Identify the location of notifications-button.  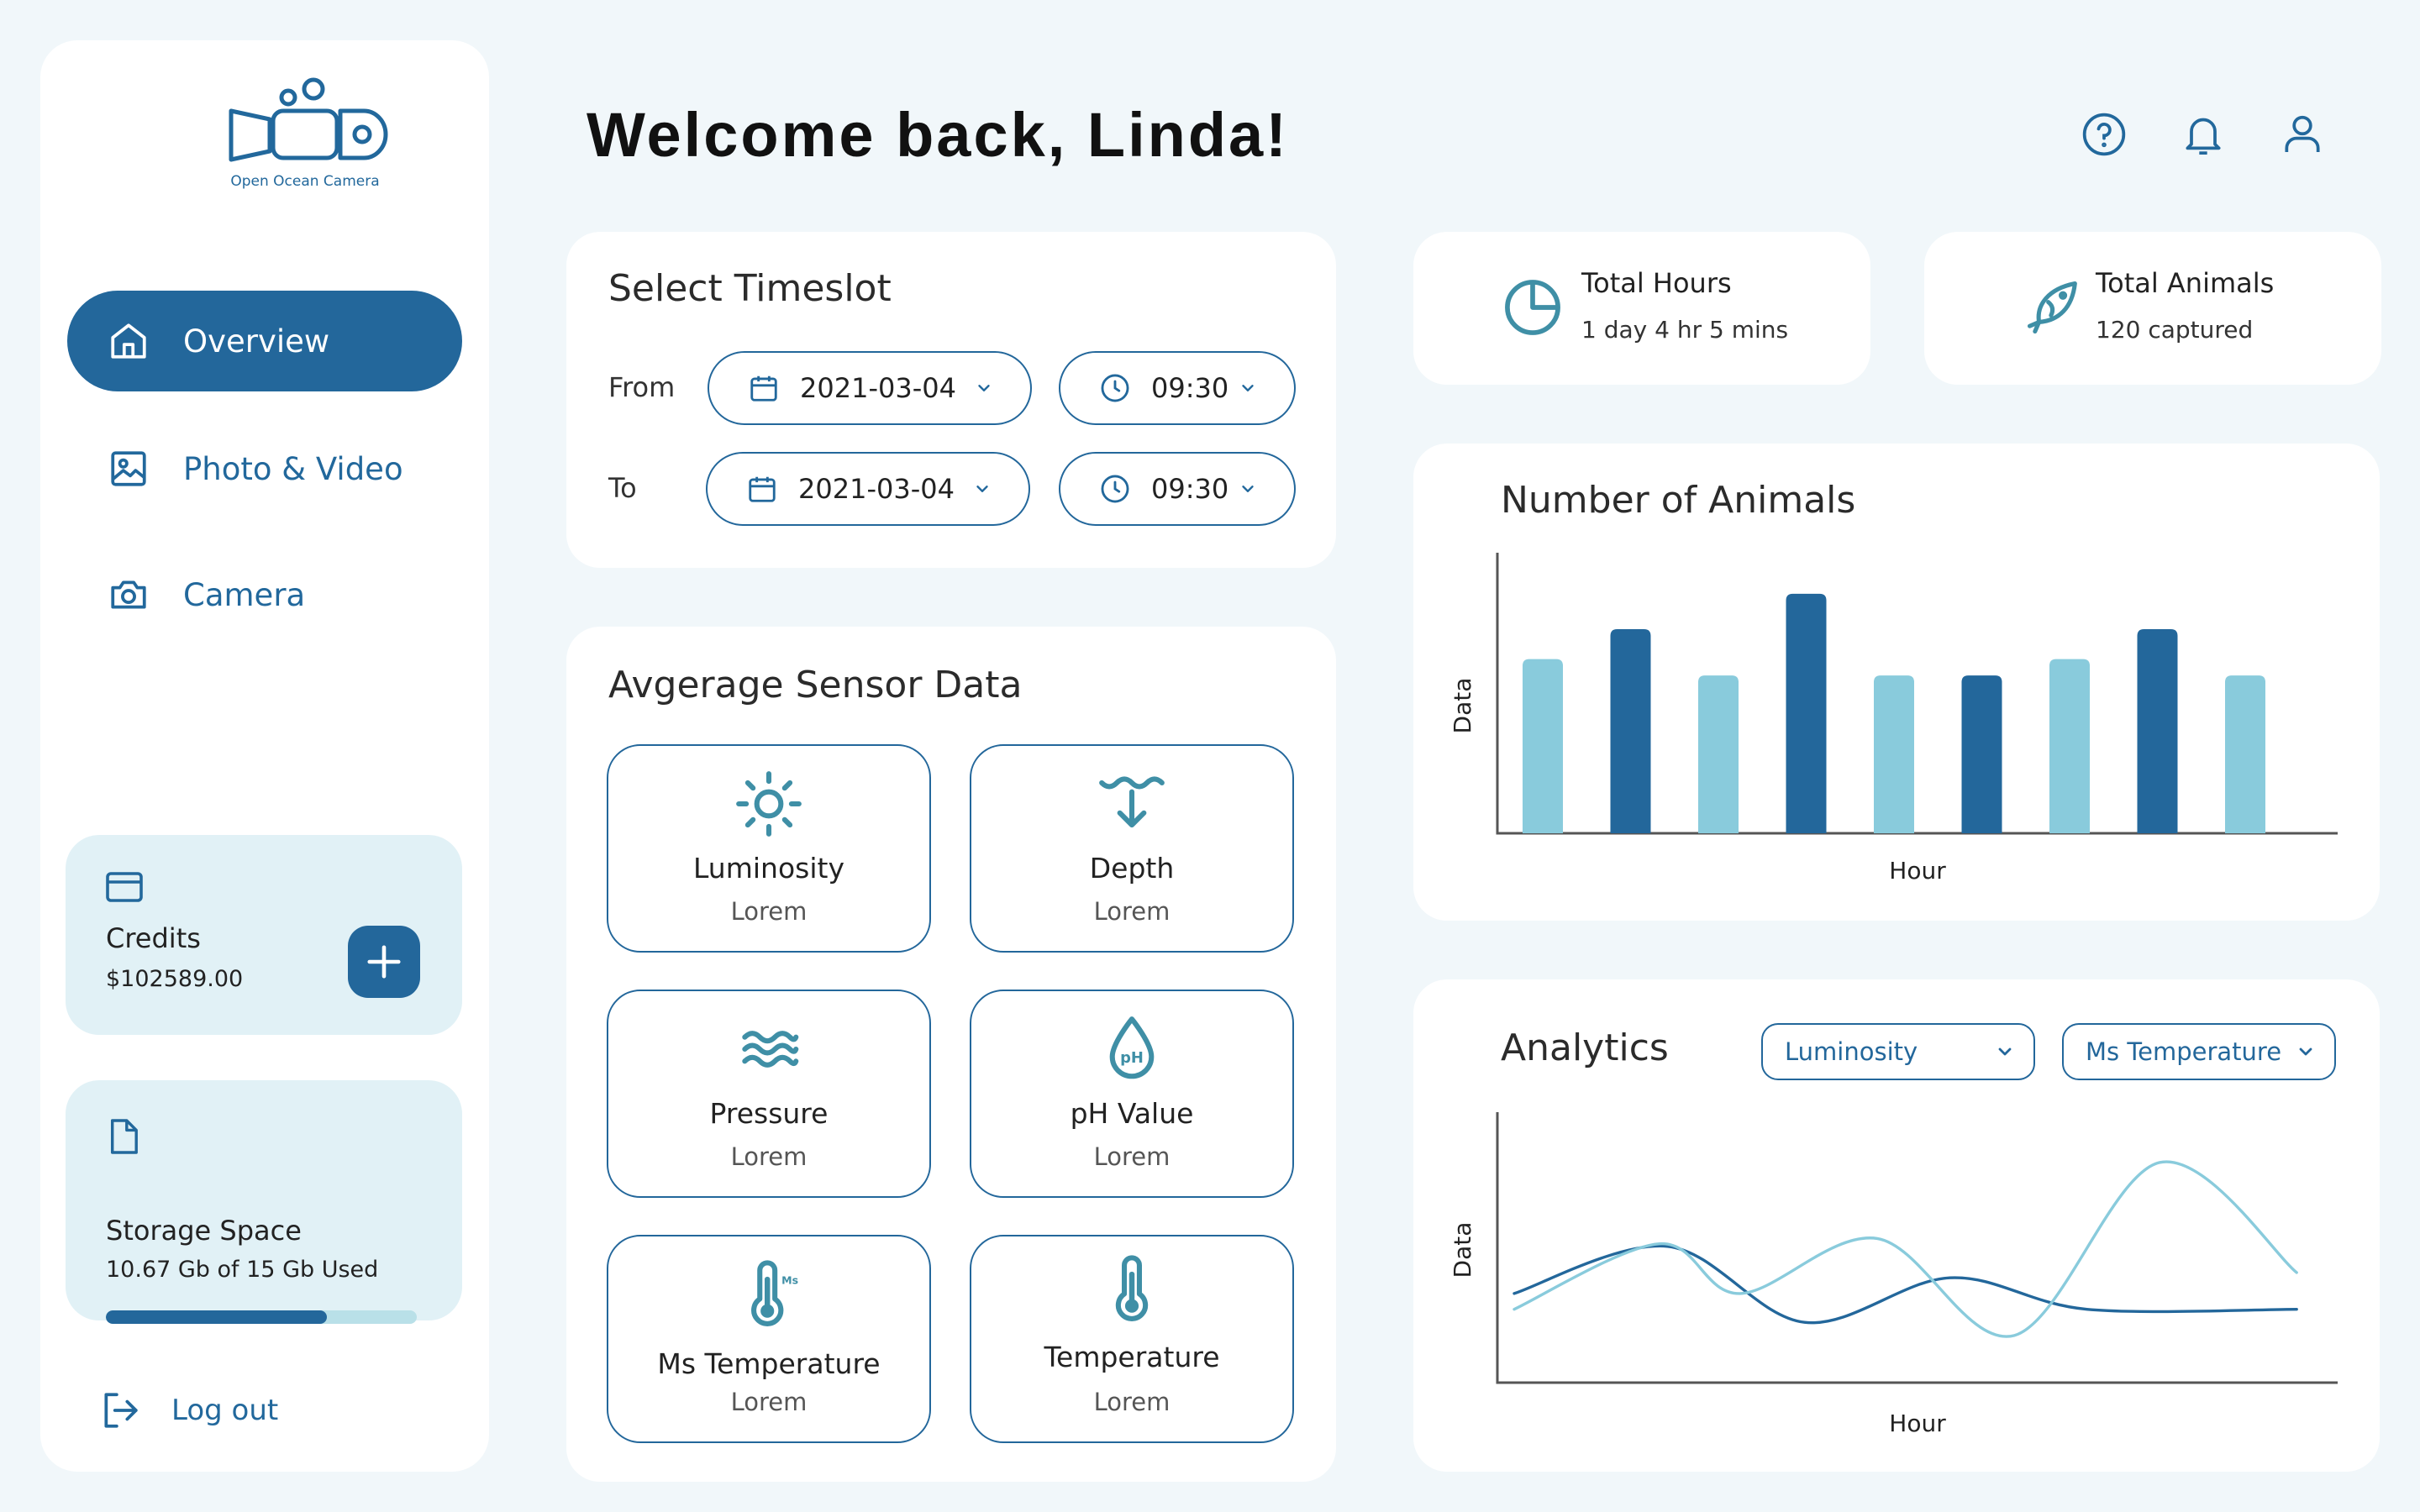
(2203, 134).